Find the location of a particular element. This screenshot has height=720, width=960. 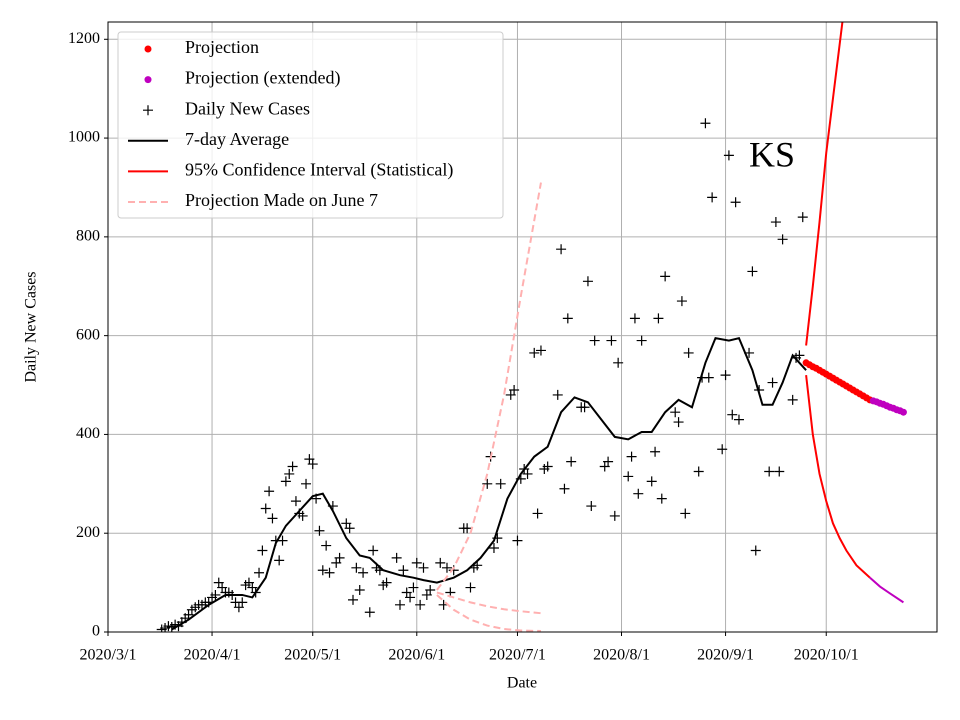

legend-box is located at coordinates (310, 125).